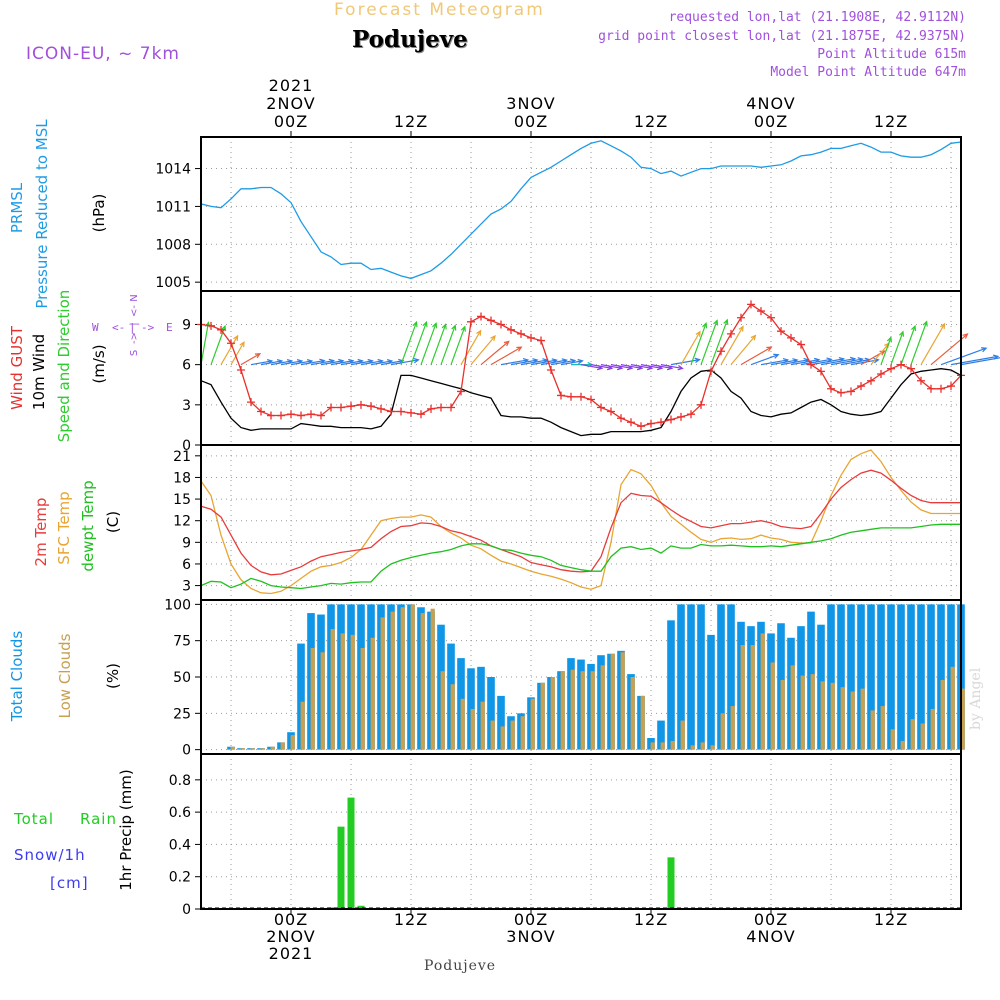 Image resolution: width=1000 pixels, height=1000 pixels. Describe the element at coordinates (173, 245) in the screenshot. I see `y-tick-label: 1008` at that location.